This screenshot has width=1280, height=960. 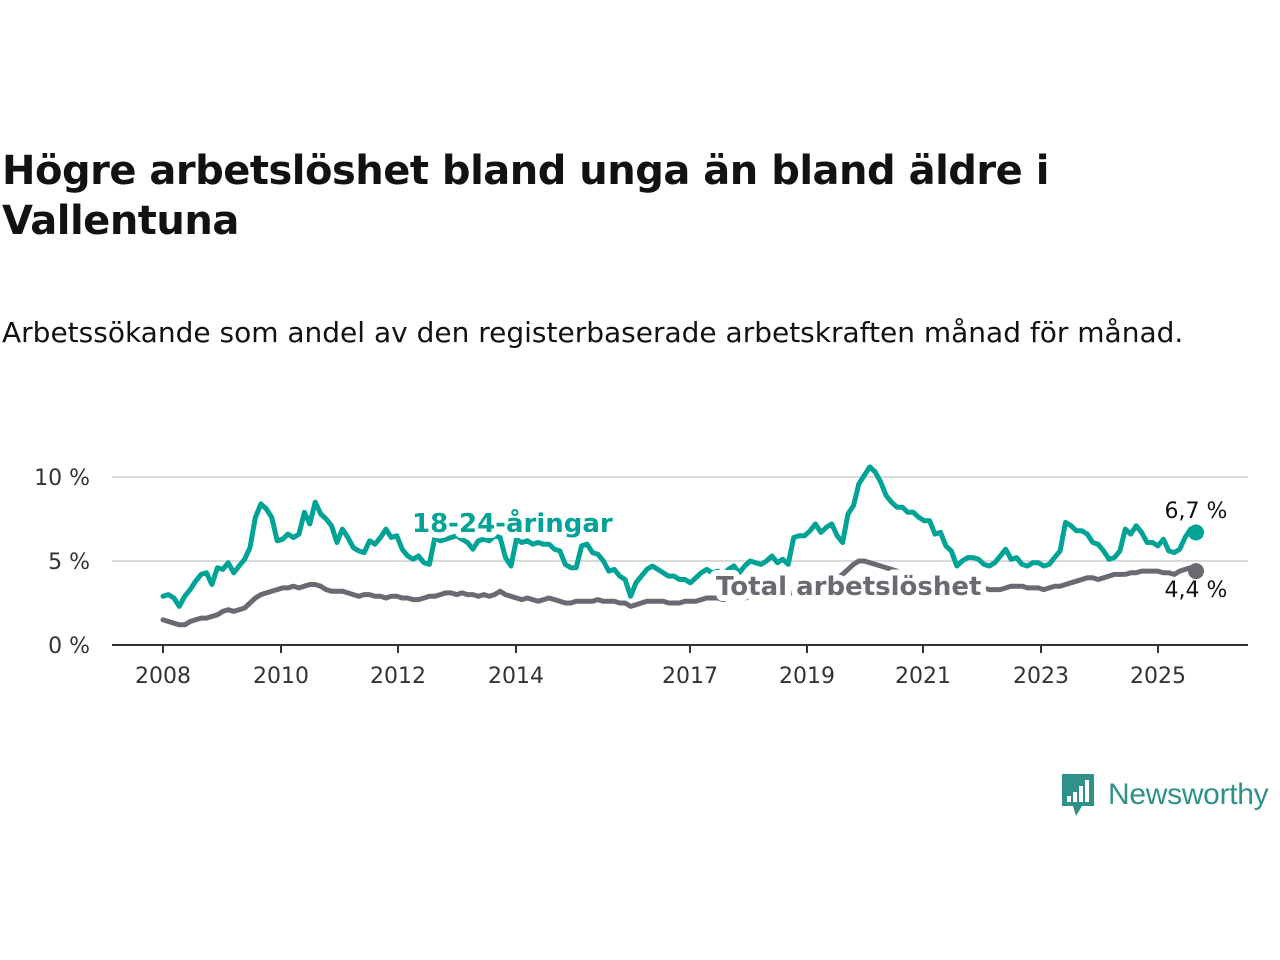 What do you see at coordinates (679, 536) in the screenshot?
I see `series-line-youth` at bounding box center [679, 536].